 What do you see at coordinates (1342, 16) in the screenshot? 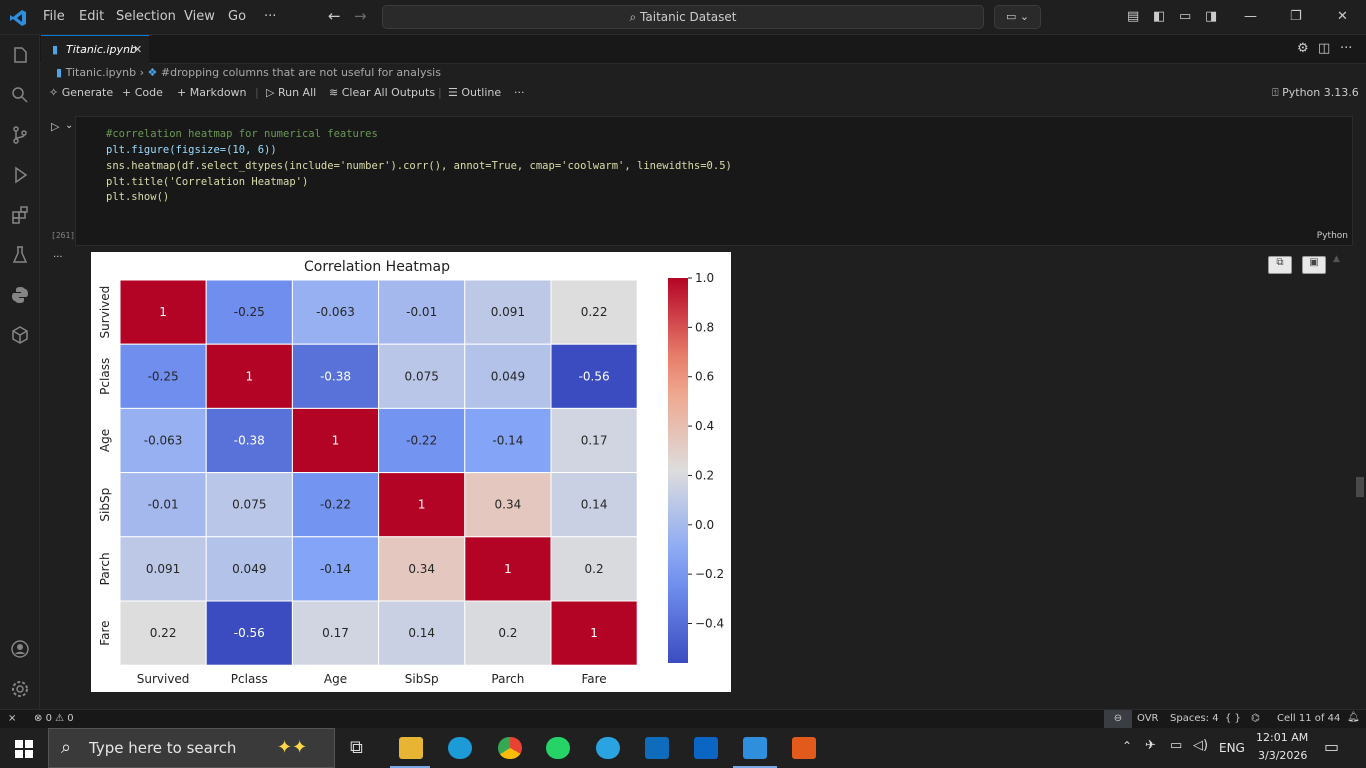
I see `close-window-icon: ✕` at bounding box center [1342, 16].